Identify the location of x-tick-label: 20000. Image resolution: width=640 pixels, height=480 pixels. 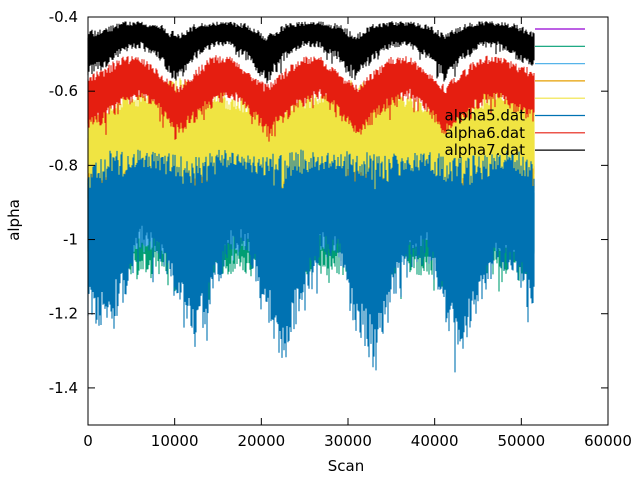
(261, 441).